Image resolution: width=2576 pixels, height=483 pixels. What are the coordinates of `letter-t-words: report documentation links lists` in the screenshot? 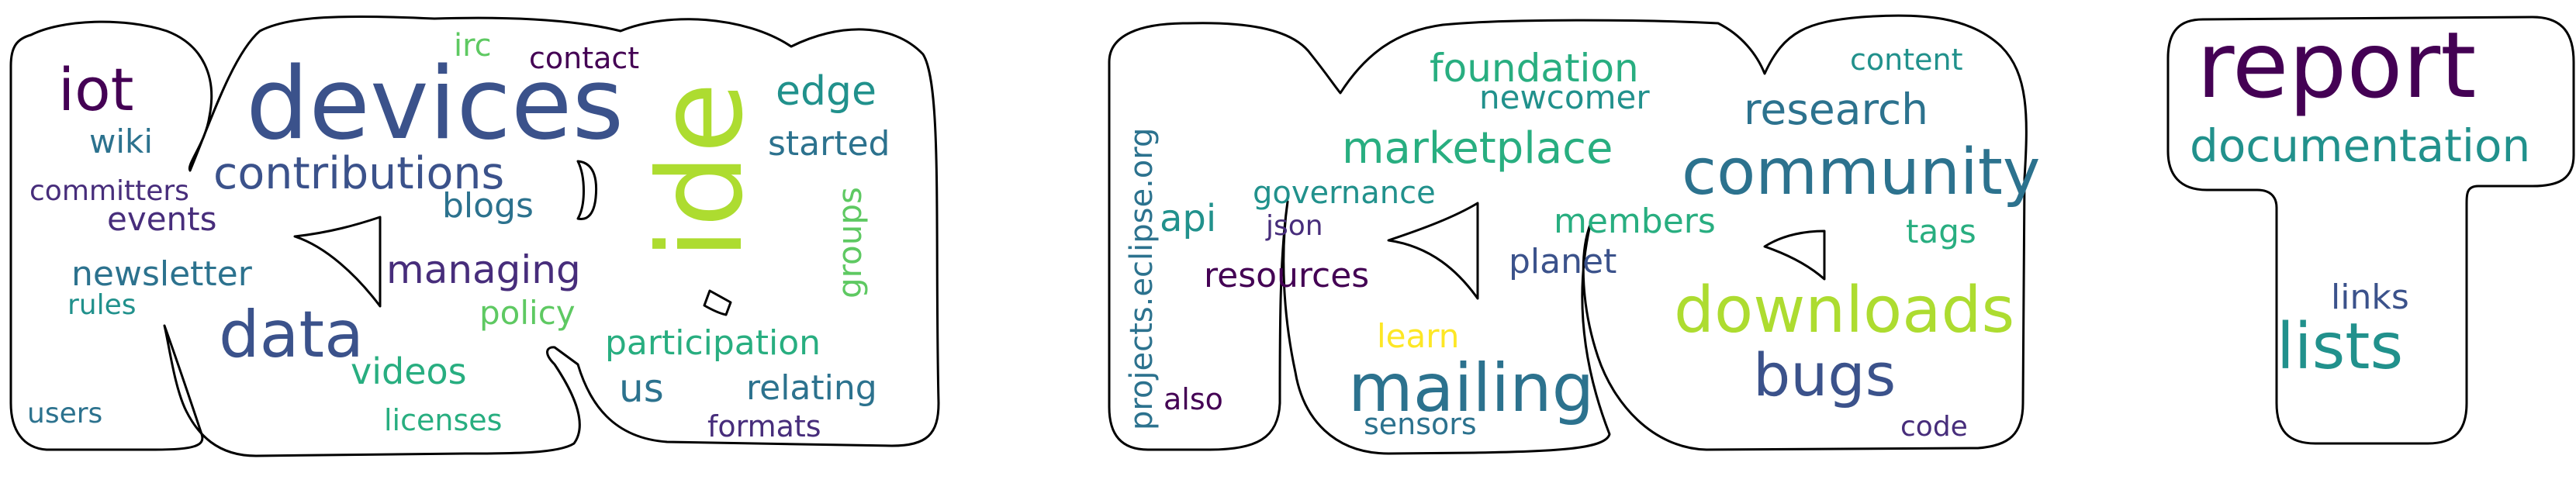 It's located at (2360, 198).